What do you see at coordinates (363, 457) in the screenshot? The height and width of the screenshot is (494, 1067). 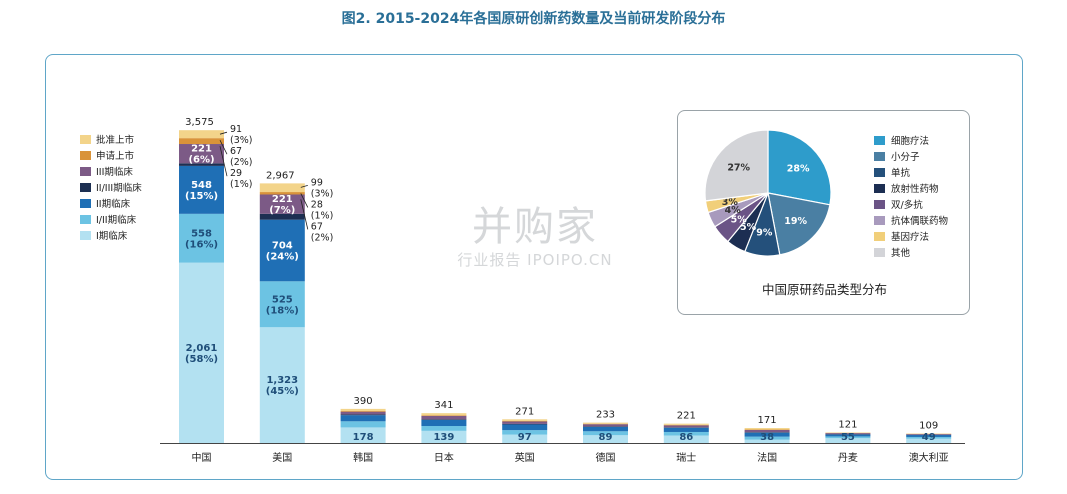 I see `category-label: 韩国` at bounding box center [363, 457].